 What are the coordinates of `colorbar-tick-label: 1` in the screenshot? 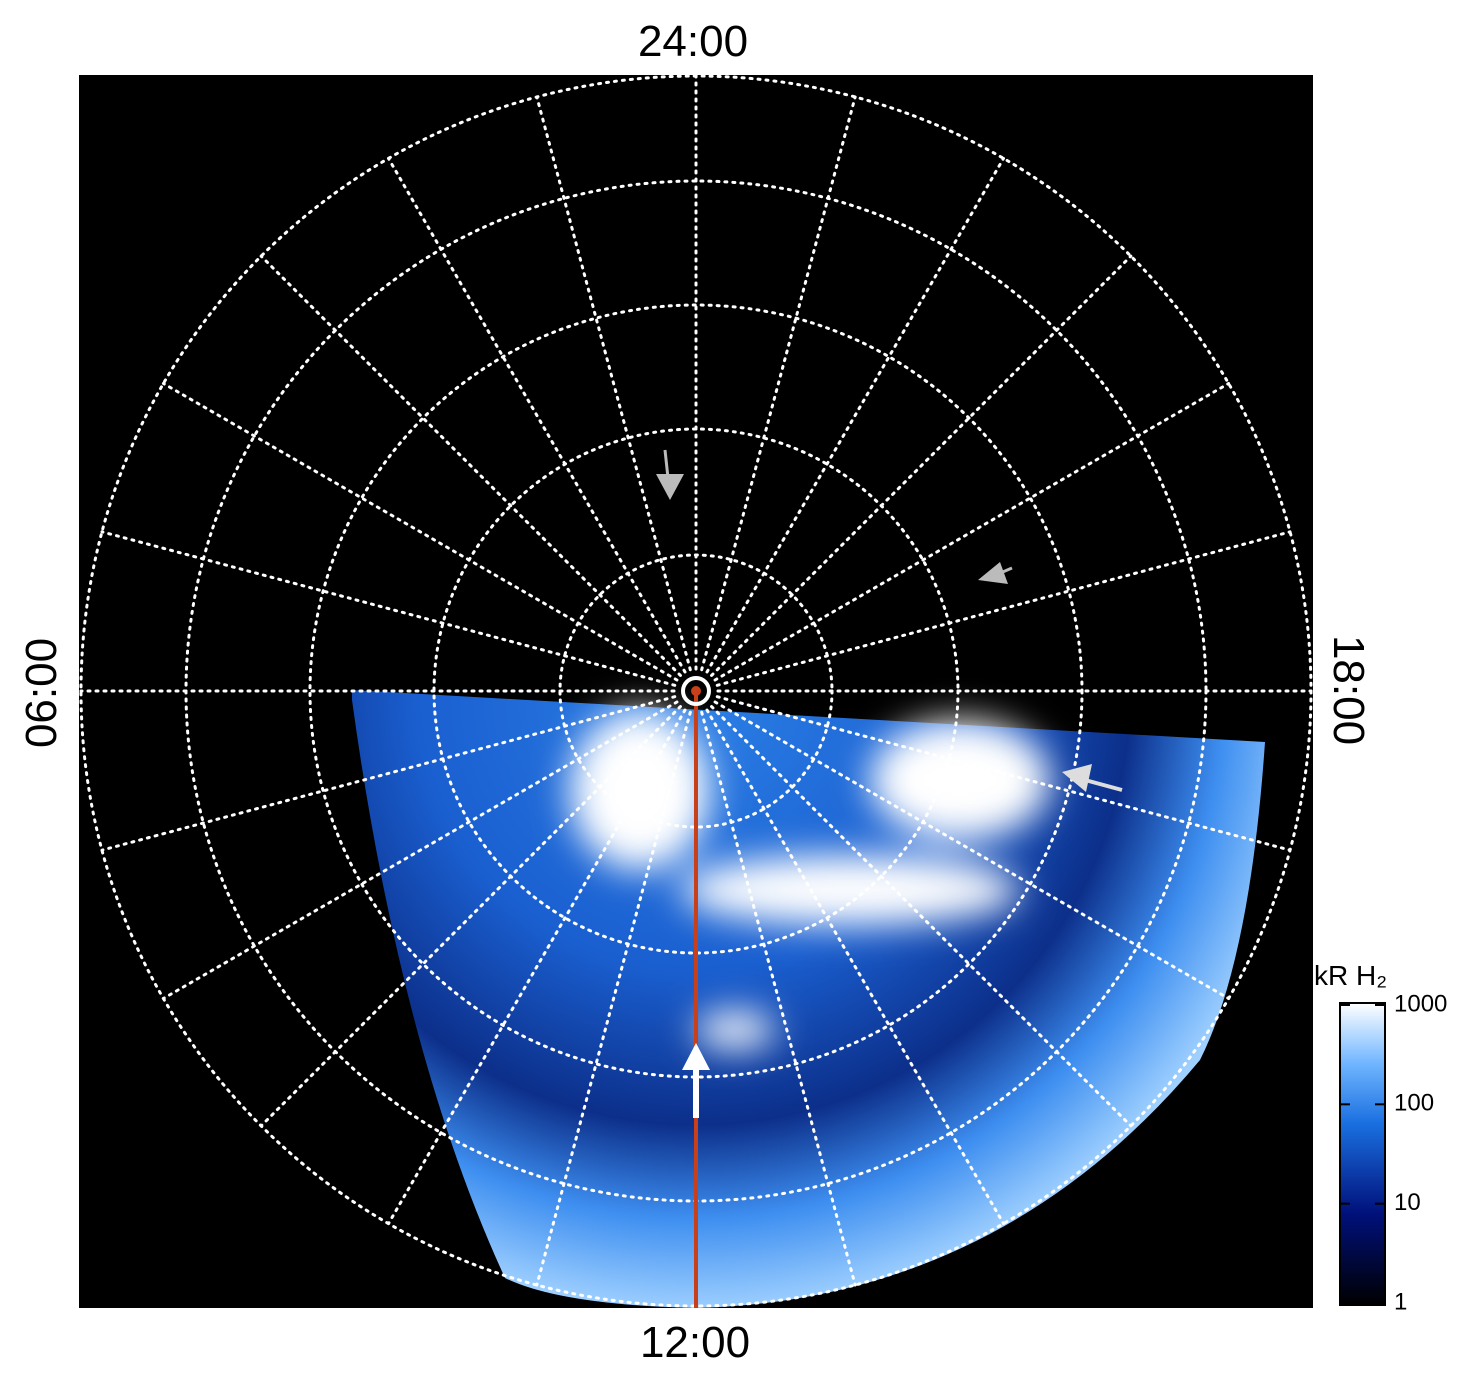 It's located at (1400, 1301).